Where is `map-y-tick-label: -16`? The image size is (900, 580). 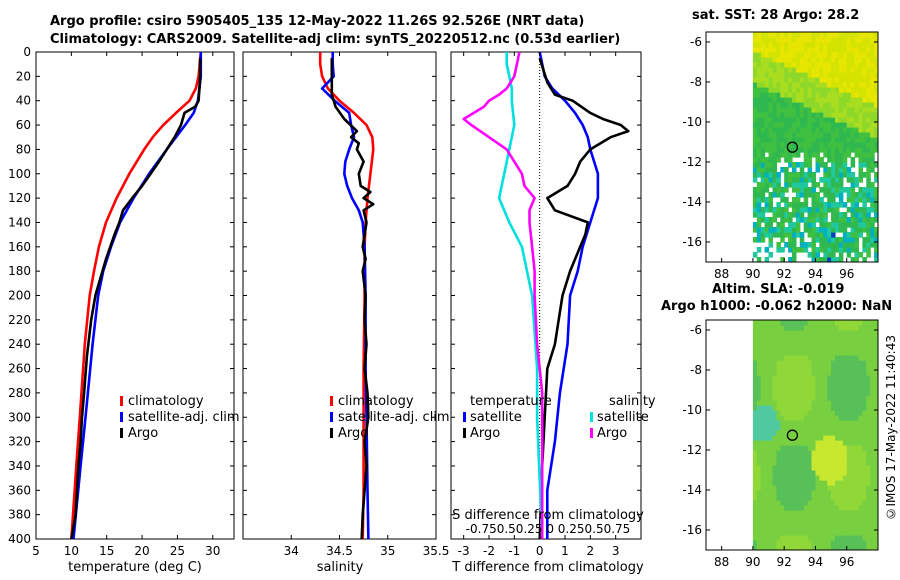 map-y-tick-label: -16 is located at coordinates (692, 530).